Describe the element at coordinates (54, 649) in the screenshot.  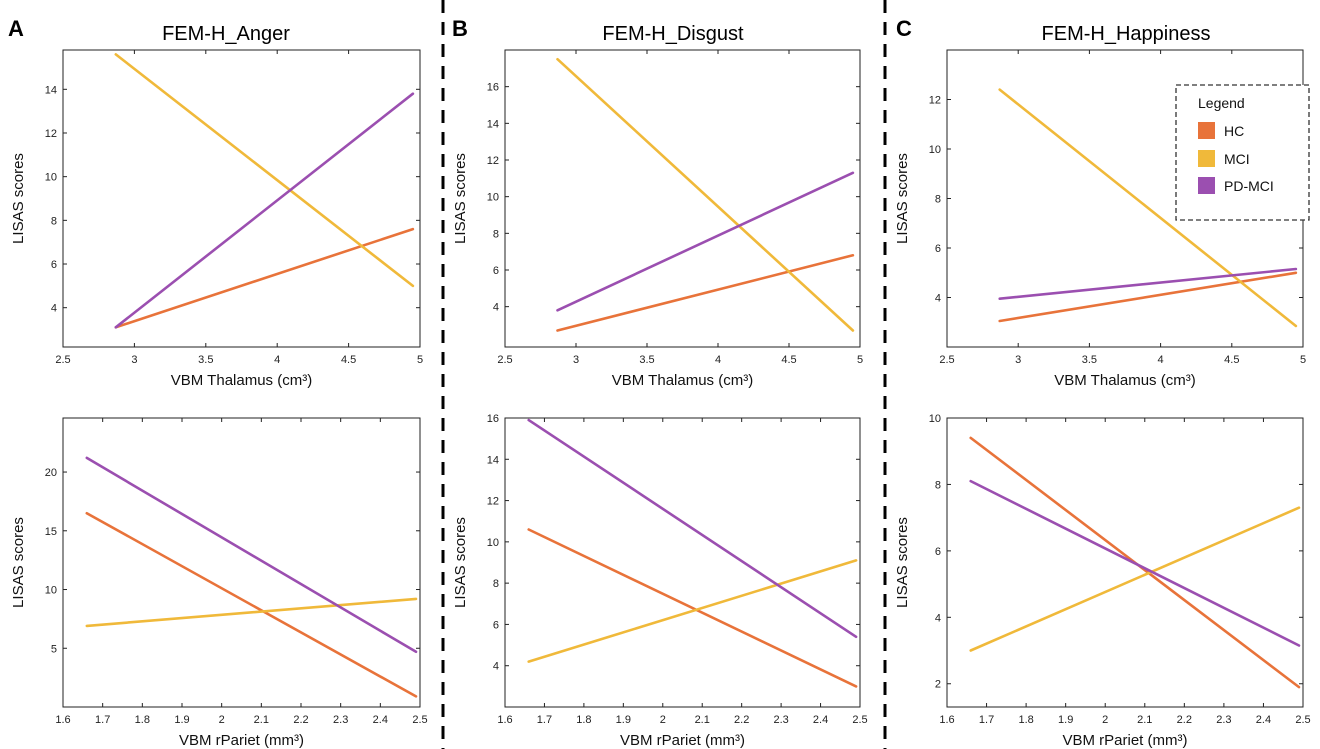
I see `y-tick-label: 5` at that location.